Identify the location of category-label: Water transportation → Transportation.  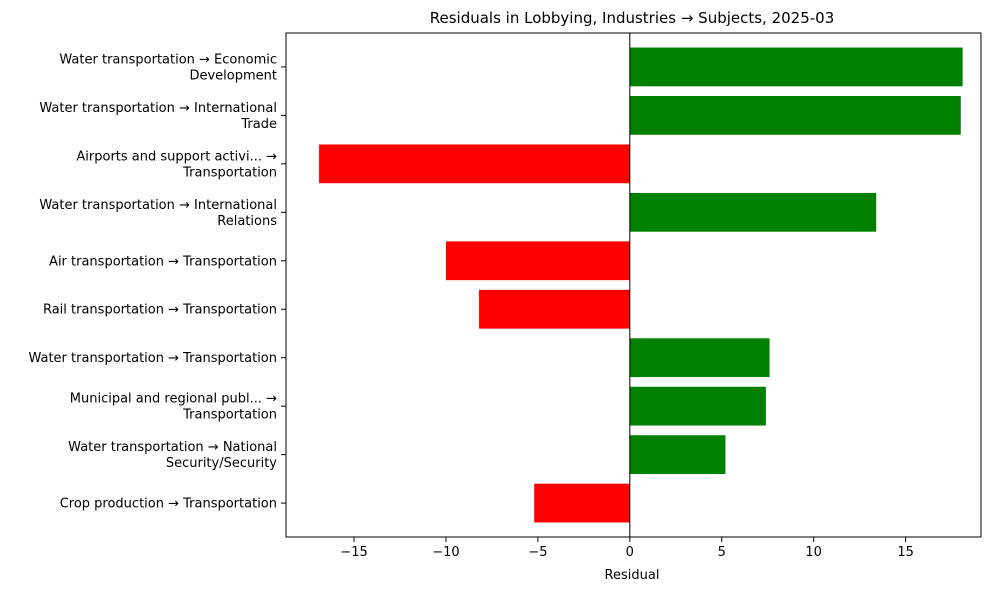
(152, 358).